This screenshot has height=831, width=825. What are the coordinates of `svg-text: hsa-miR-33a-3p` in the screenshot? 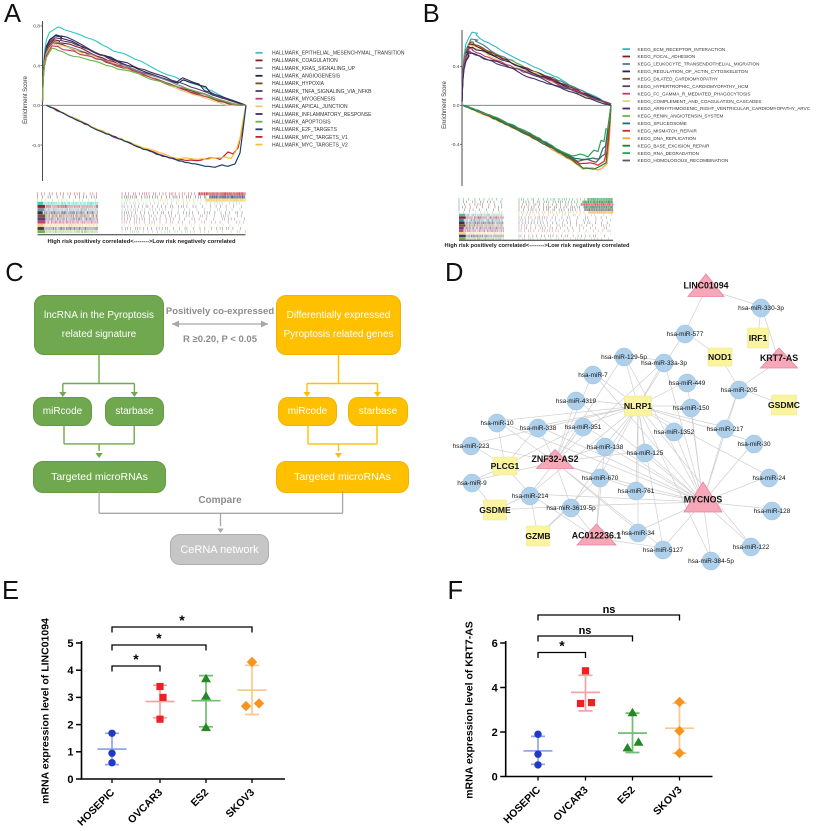 It's located at (664, 363).